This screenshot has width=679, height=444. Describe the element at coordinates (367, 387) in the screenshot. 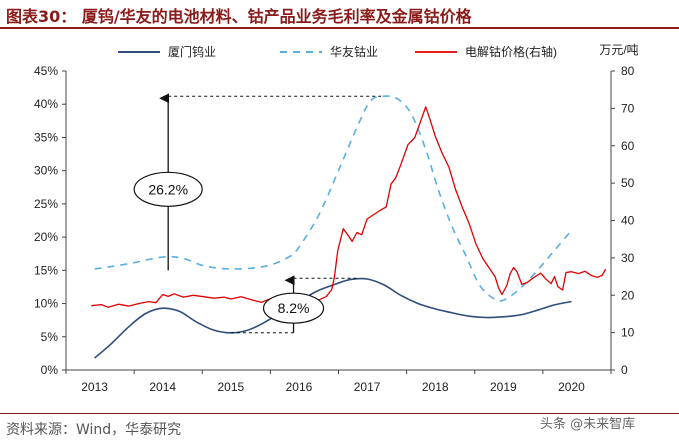

I see `x-tick-label: 2017` at that location.